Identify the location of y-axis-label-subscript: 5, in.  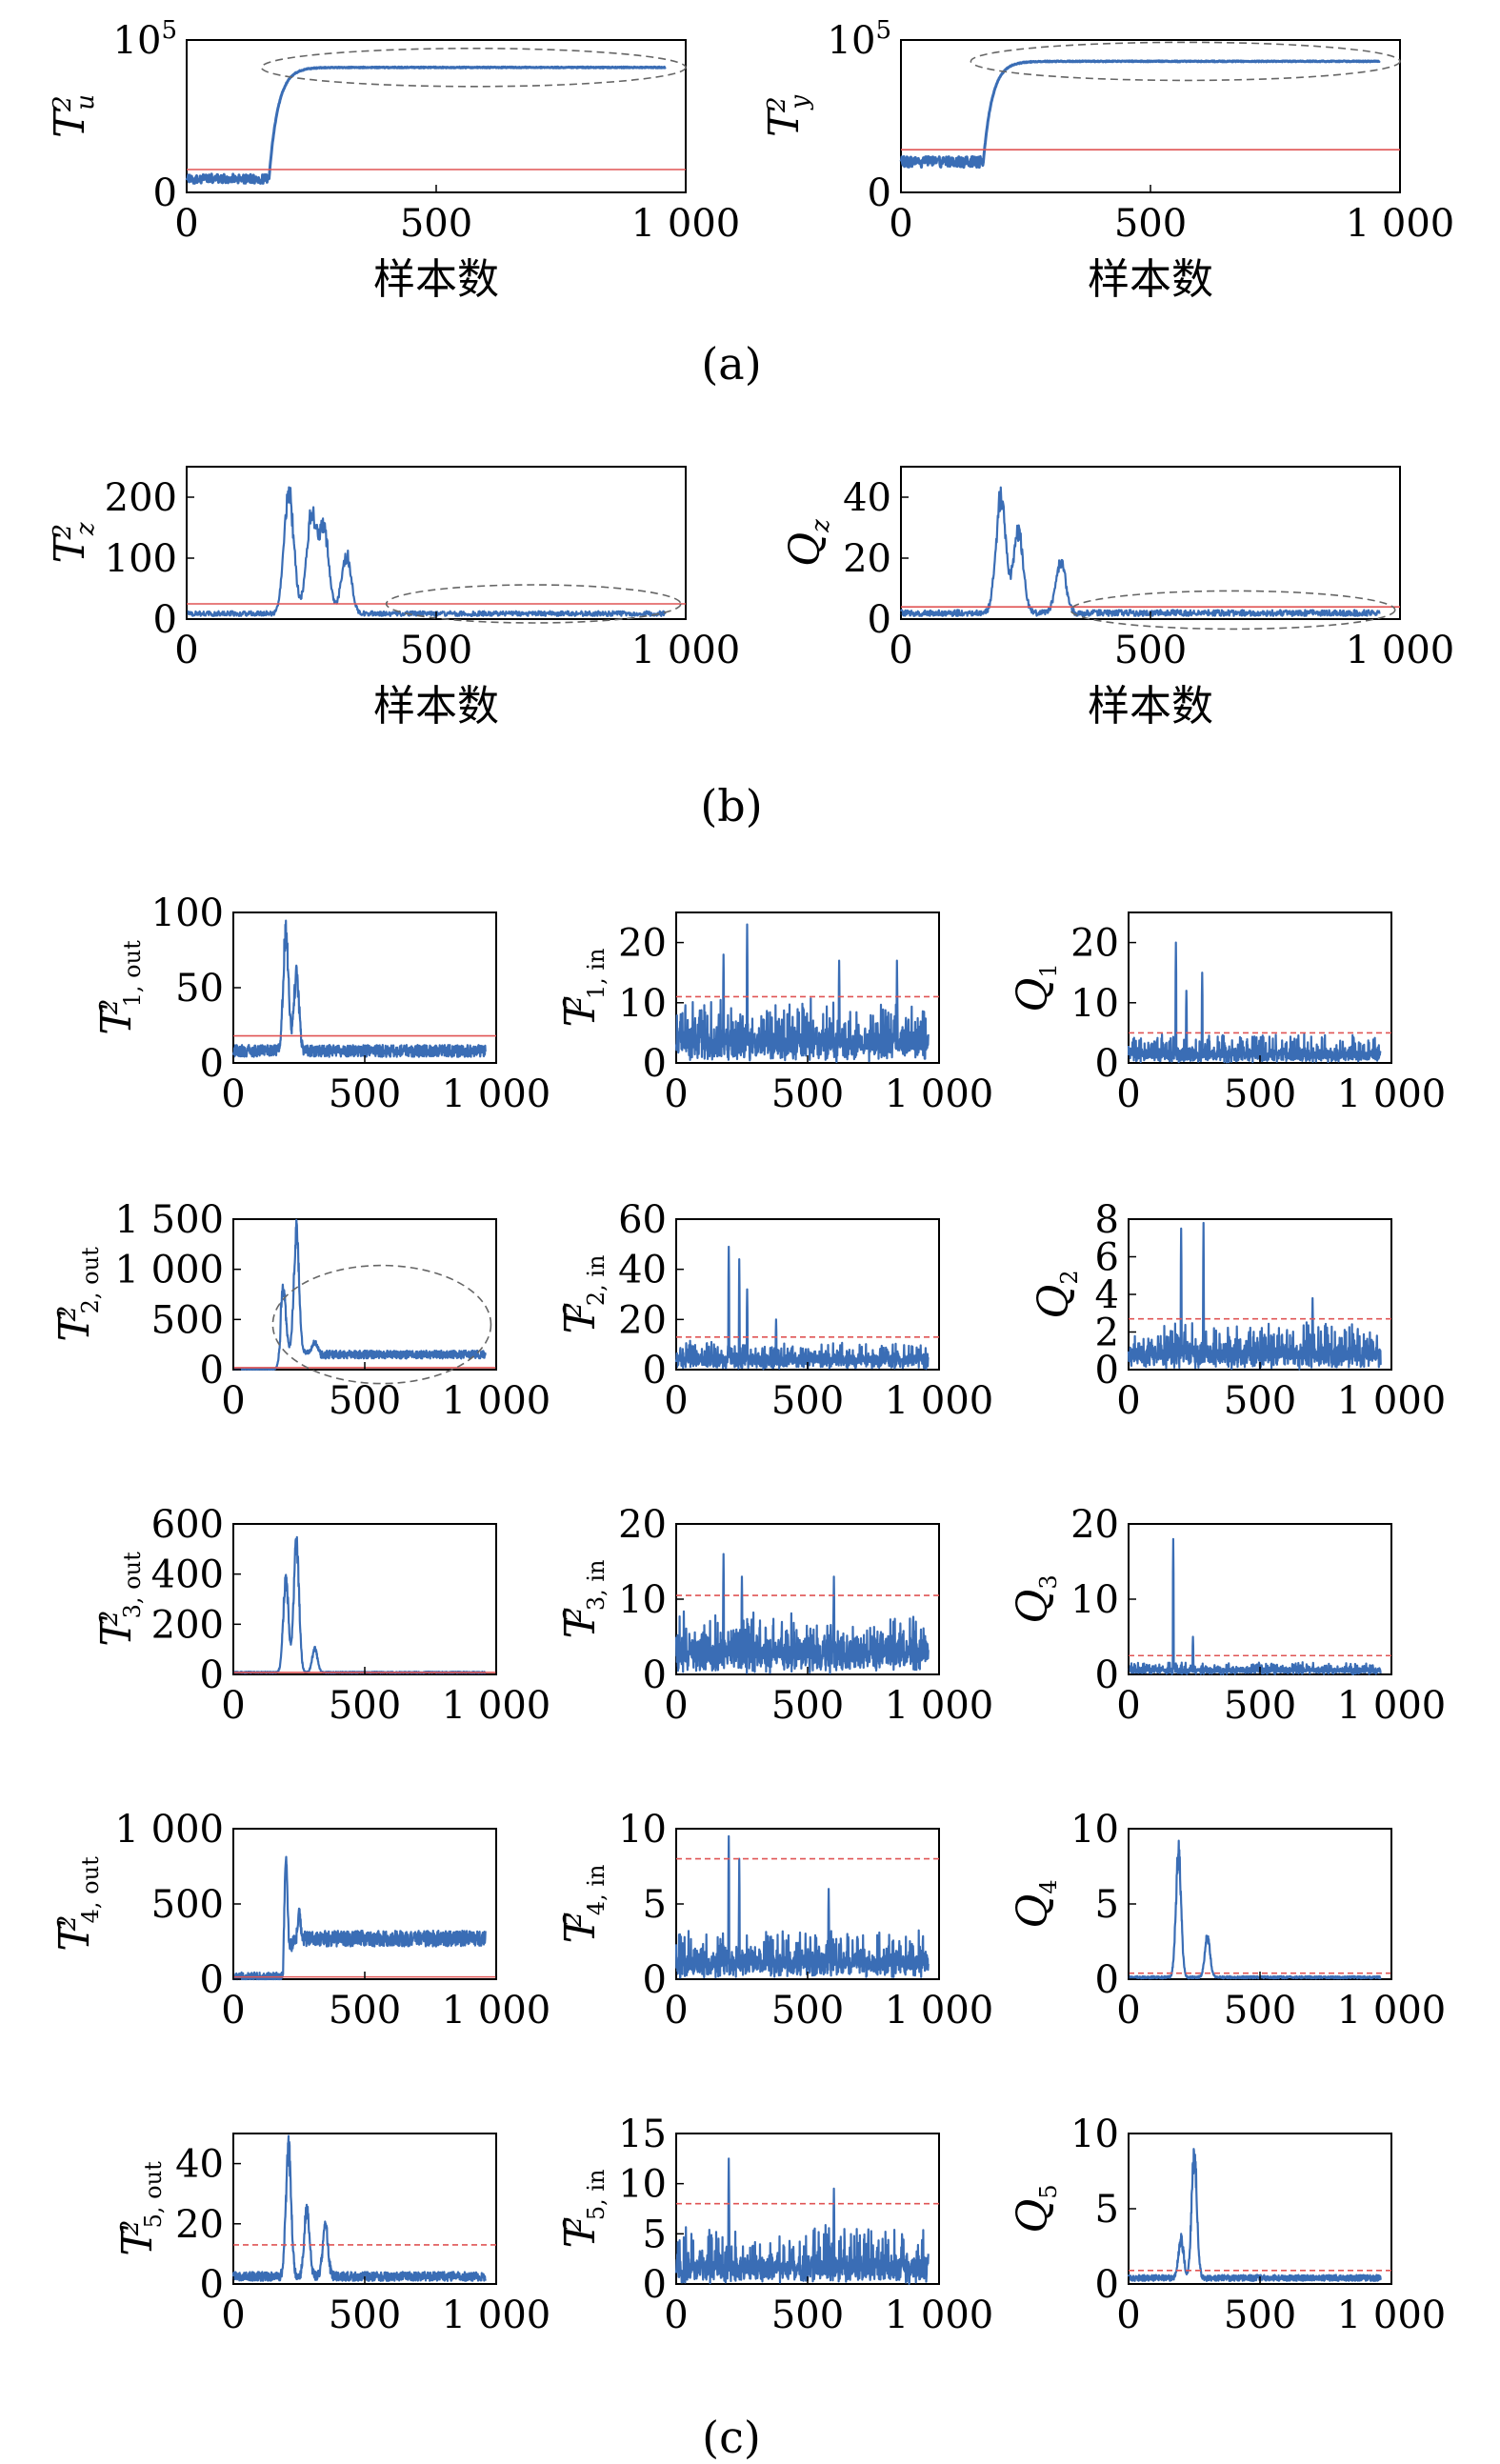
(596, 2194).